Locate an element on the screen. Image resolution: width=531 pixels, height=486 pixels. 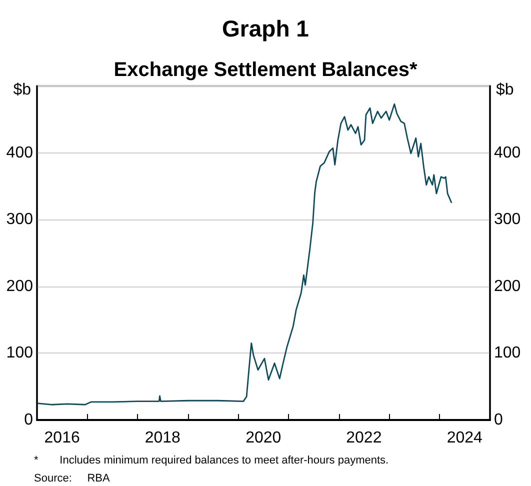
x-tick-label: 2020 is located at coordinates (264, 438).